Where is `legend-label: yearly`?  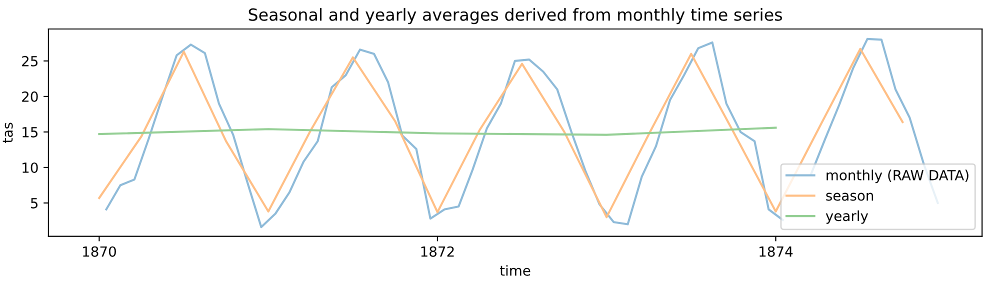 legend-label: yearly is located at coordinates (847, 217).